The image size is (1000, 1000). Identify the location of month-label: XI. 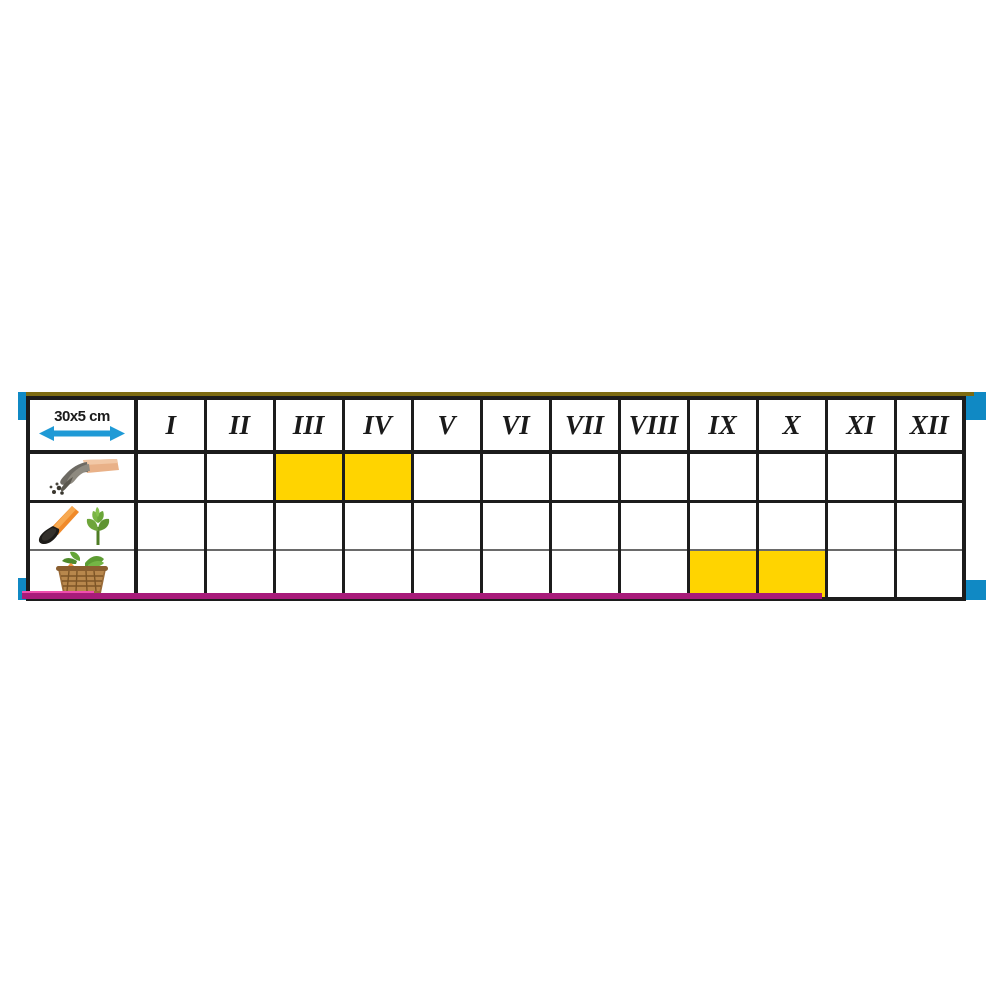
(860, 424).